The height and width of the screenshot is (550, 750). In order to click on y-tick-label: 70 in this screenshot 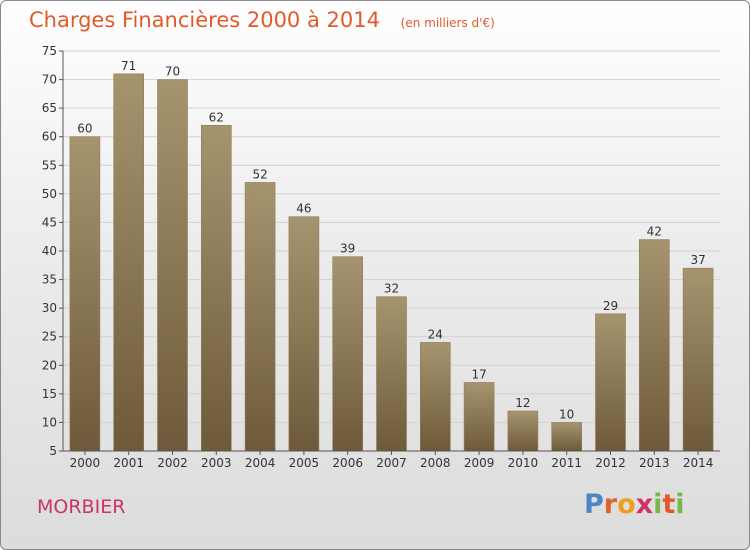, I will do `click(49, 80)`.